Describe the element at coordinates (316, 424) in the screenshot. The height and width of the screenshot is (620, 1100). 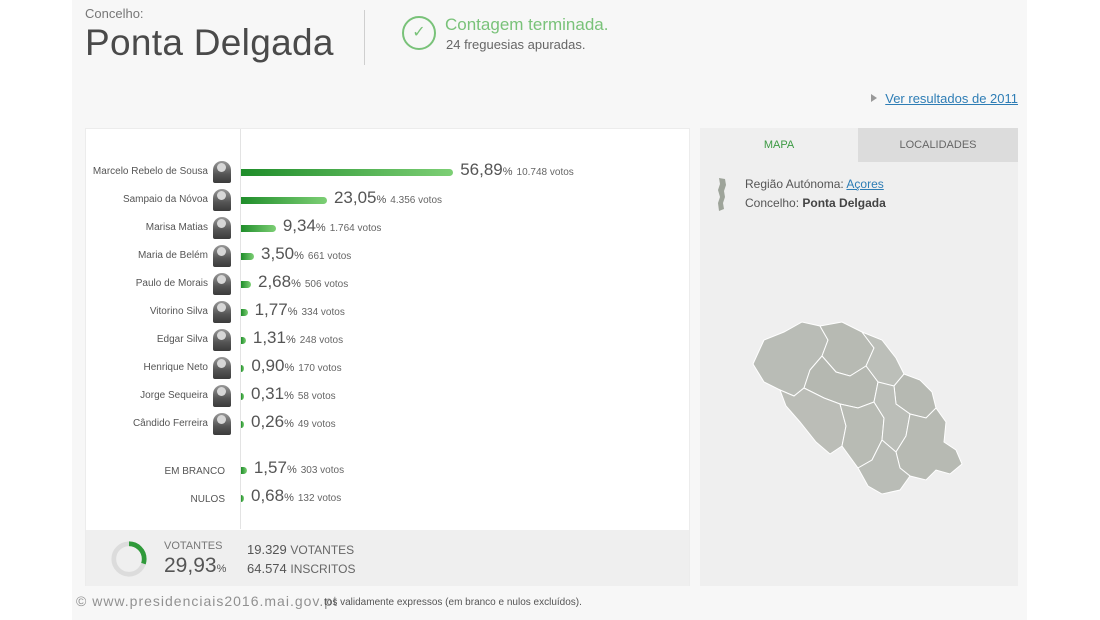
I see `vote-count: 49 votos` at that location.